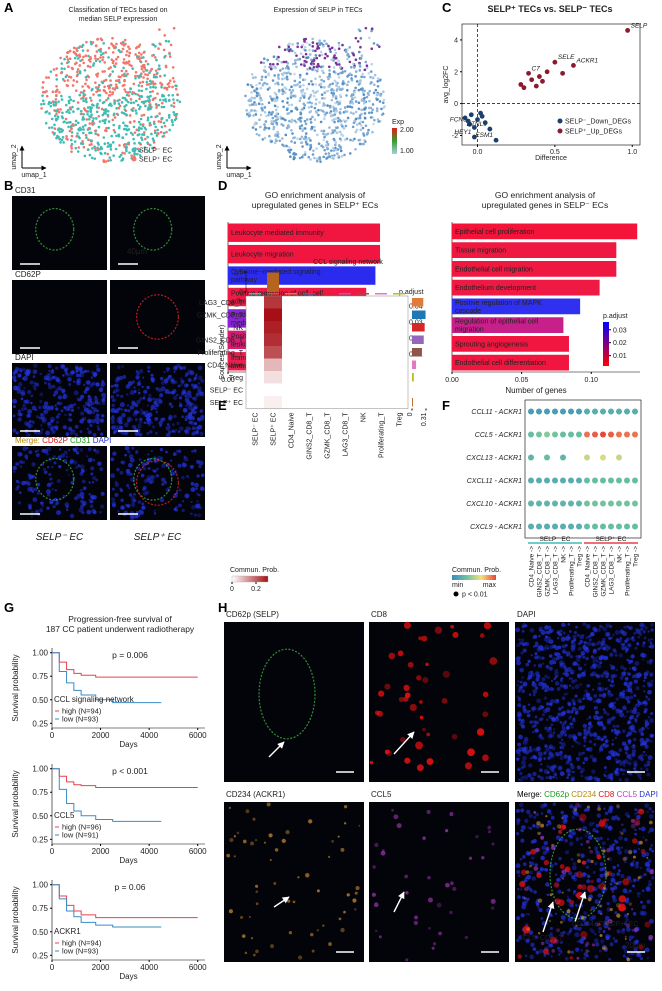 This screenshot has width=662, height=991. Describe the element at coordinates (578, 874) in the screenshot. I see `vessel` at that location.